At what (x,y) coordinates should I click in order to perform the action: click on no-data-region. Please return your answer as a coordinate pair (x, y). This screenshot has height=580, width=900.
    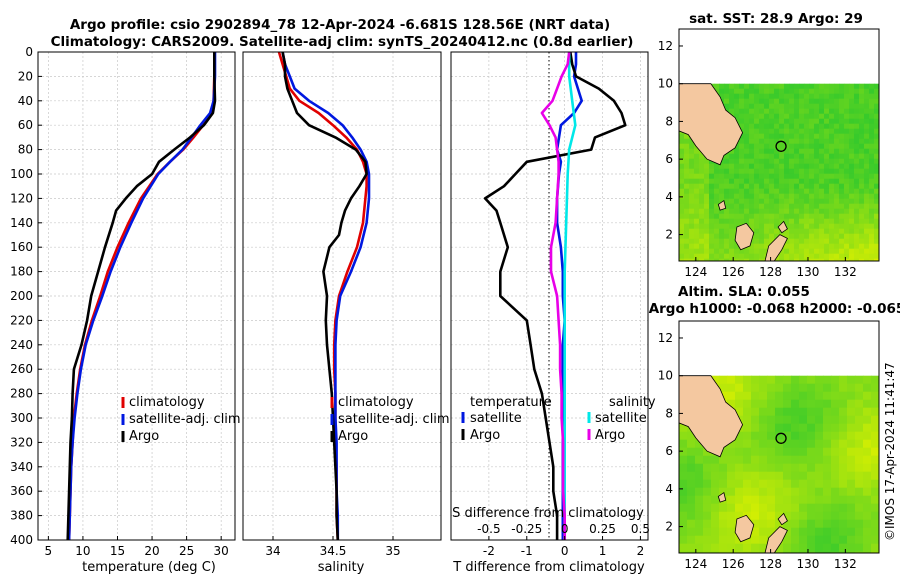
    Looking at the image, I should click on (779, 348).